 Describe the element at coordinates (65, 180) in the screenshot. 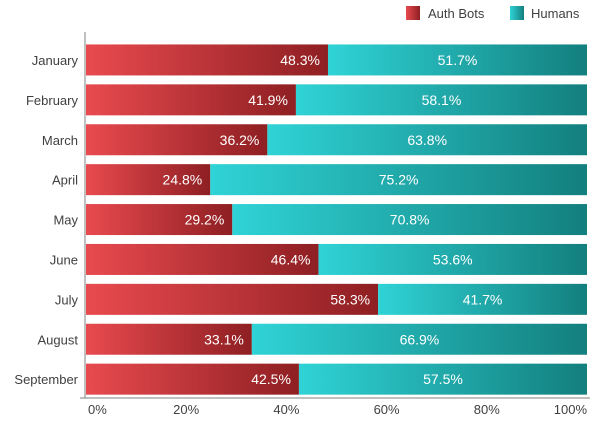

I see `category-label: April` at that location.